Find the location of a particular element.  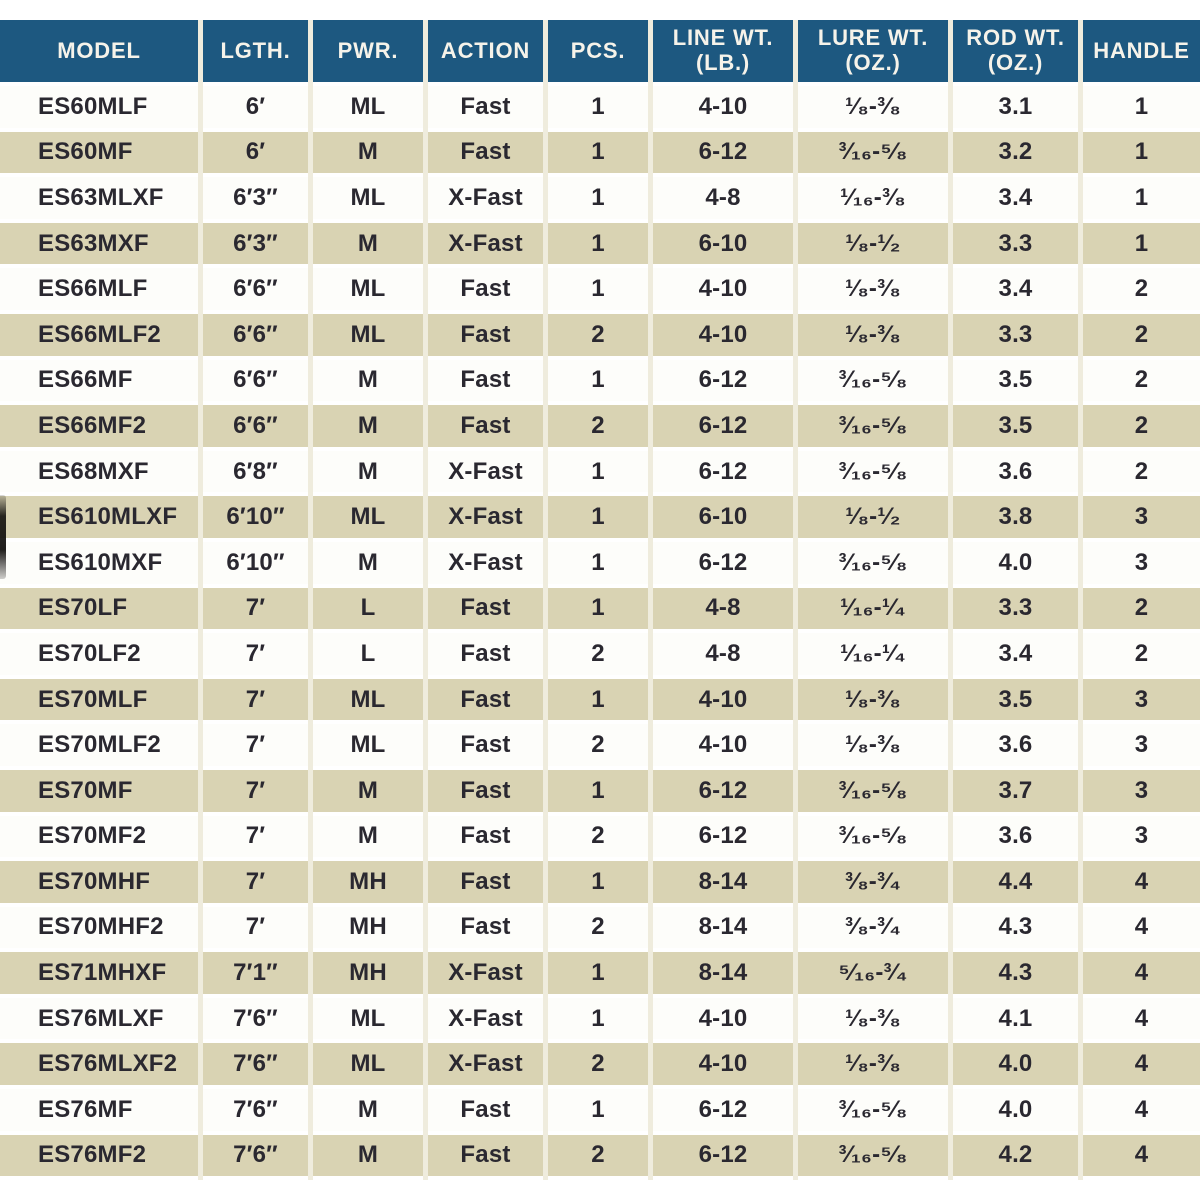

cell-lure_wt: ¹⁄₁₆-¹⁄₄ is located at coordinates (873, 656).